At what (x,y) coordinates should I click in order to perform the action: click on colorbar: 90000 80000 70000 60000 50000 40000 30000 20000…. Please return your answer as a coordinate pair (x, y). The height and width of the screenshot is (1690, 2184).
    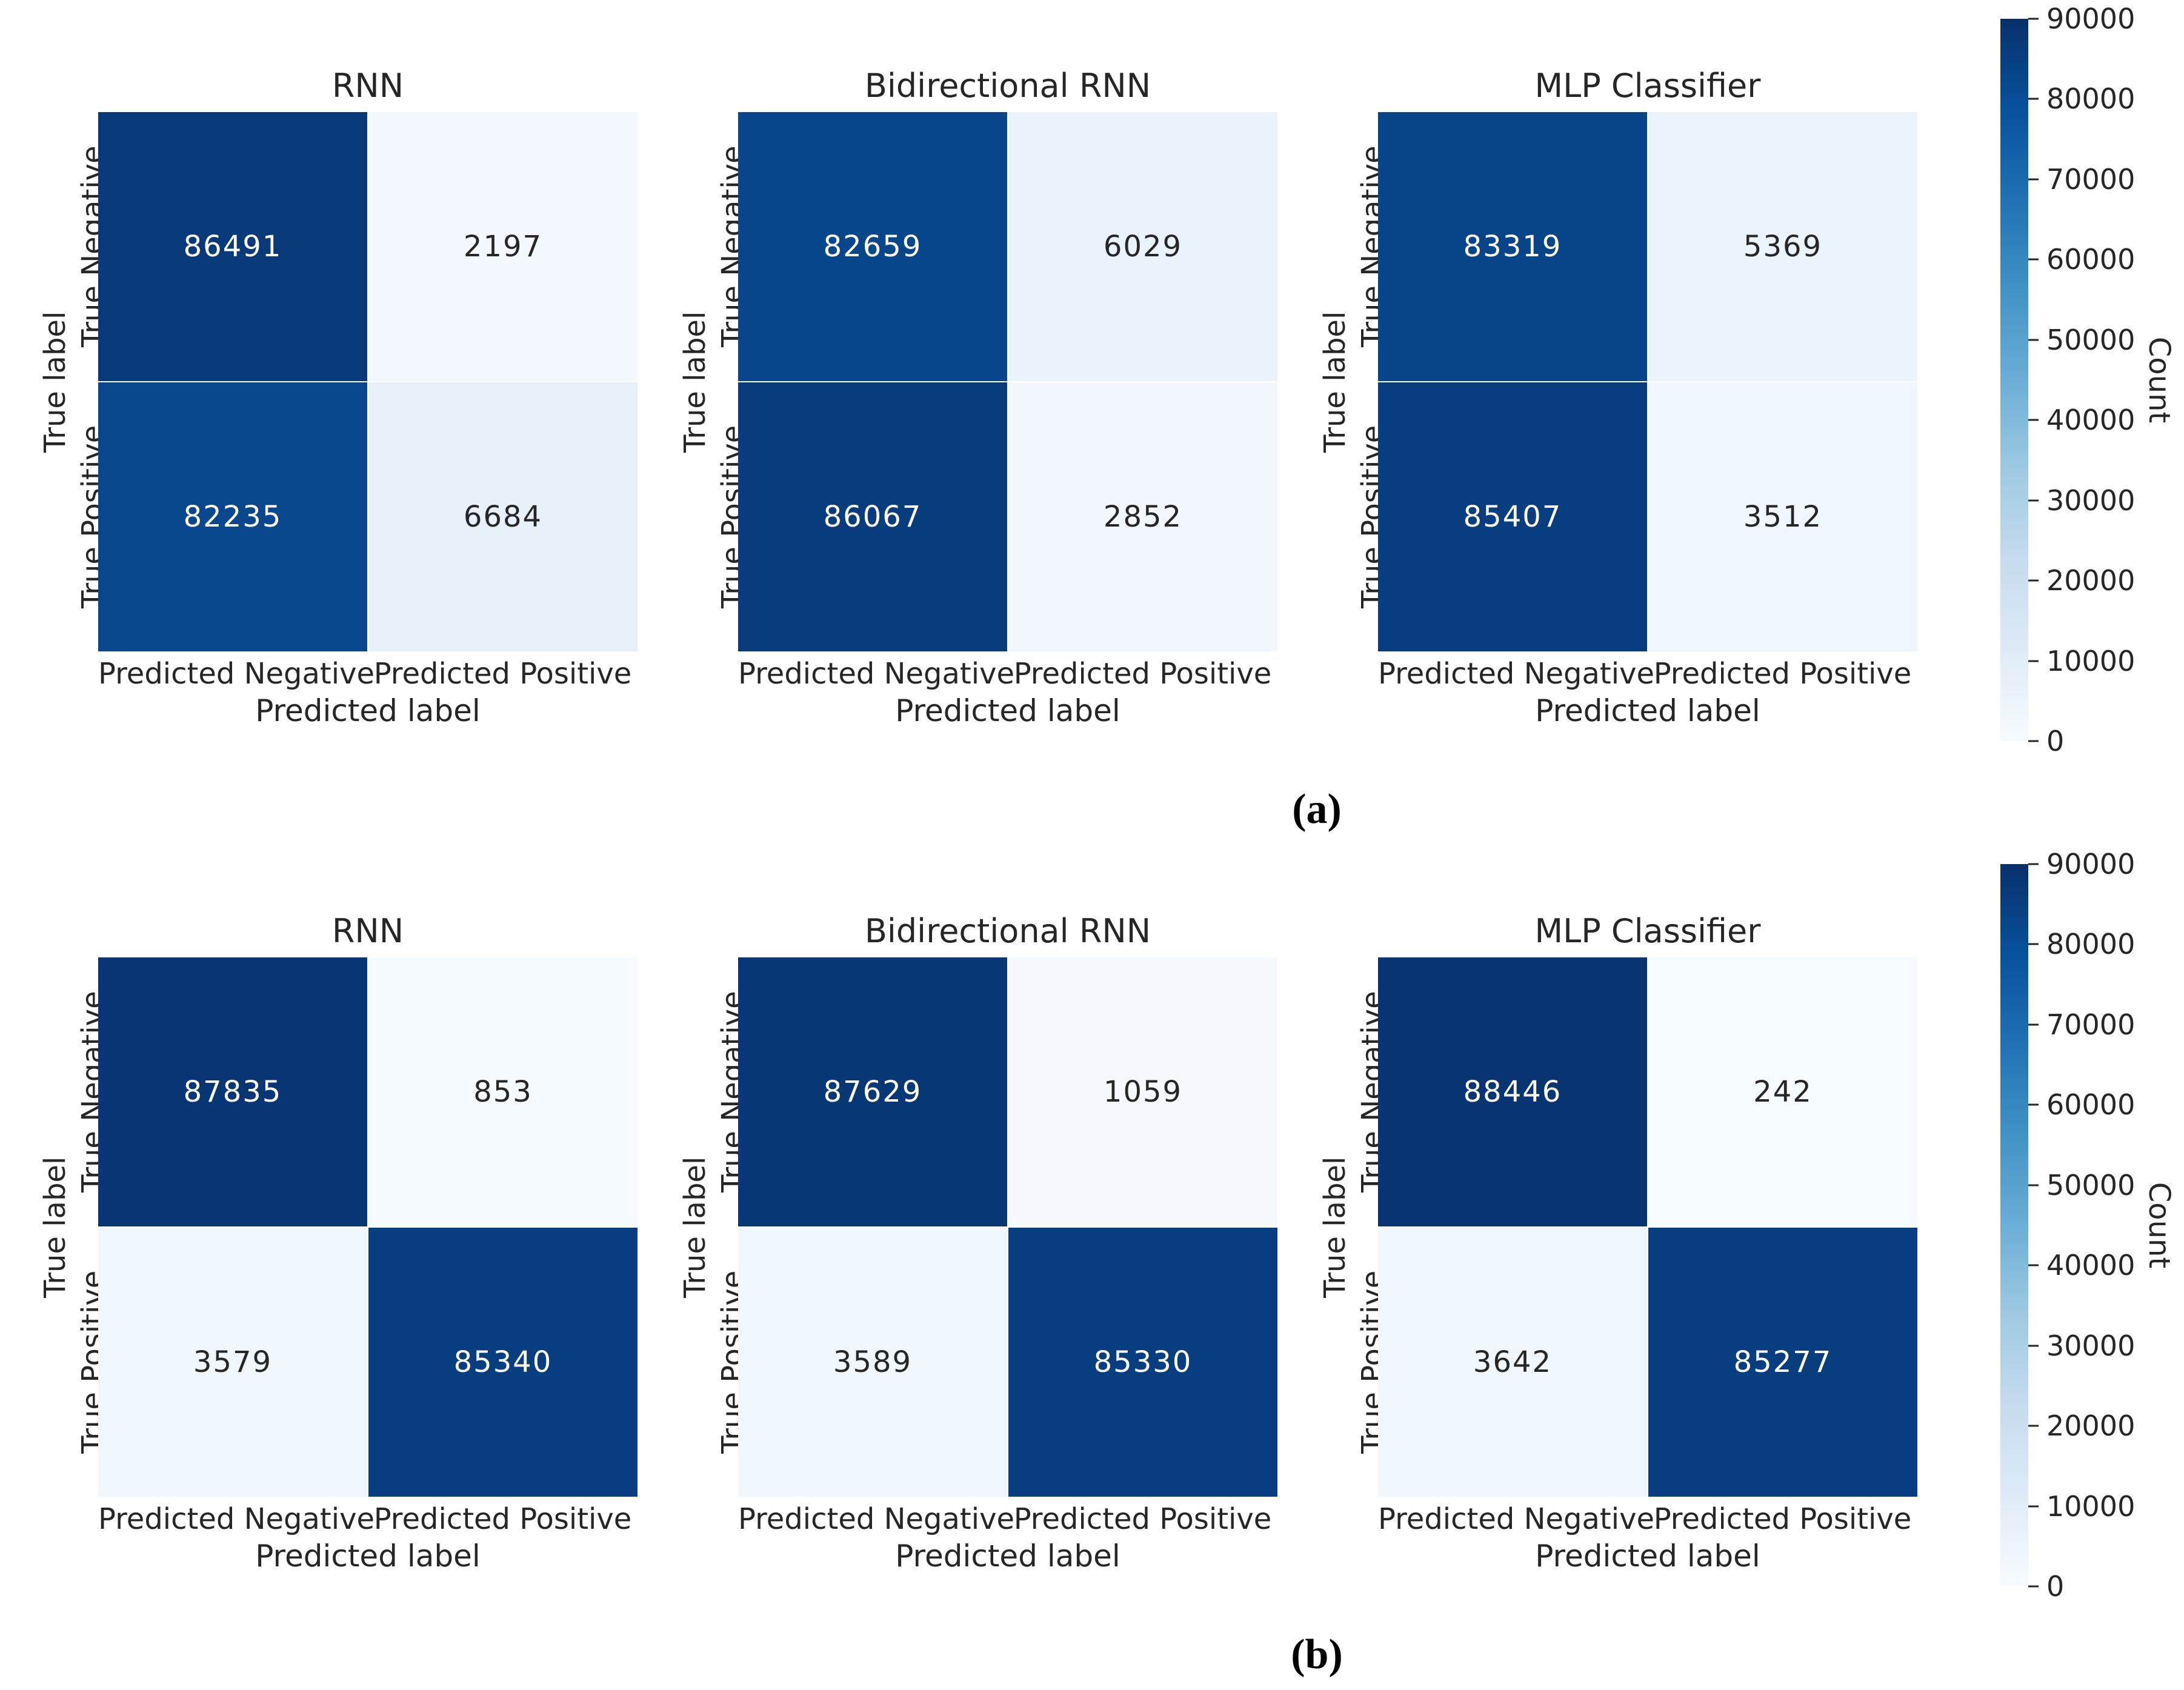
    Looking at the image, I should click on (2088, 1225).